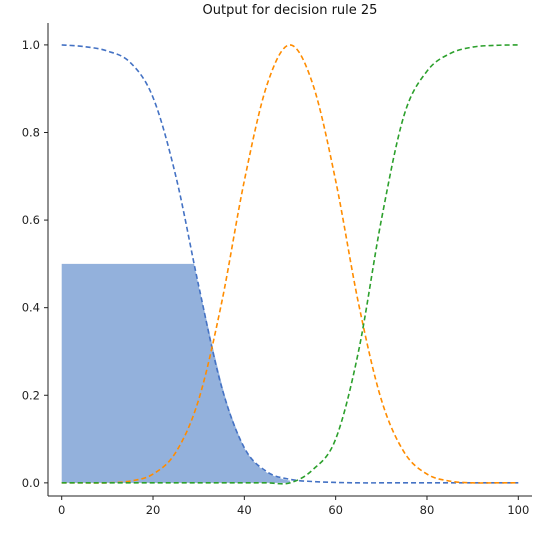  I want to click on x-tick-label: 20, so click(153, 510).